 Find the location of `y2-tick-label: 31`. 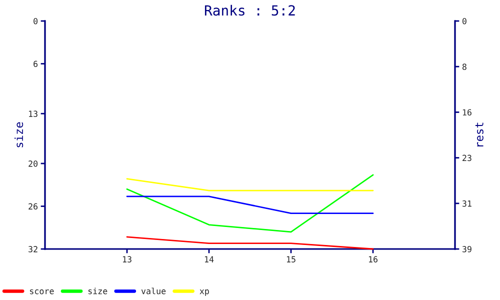

y2-tick-label: 31 is located at coordinates (467, 203).